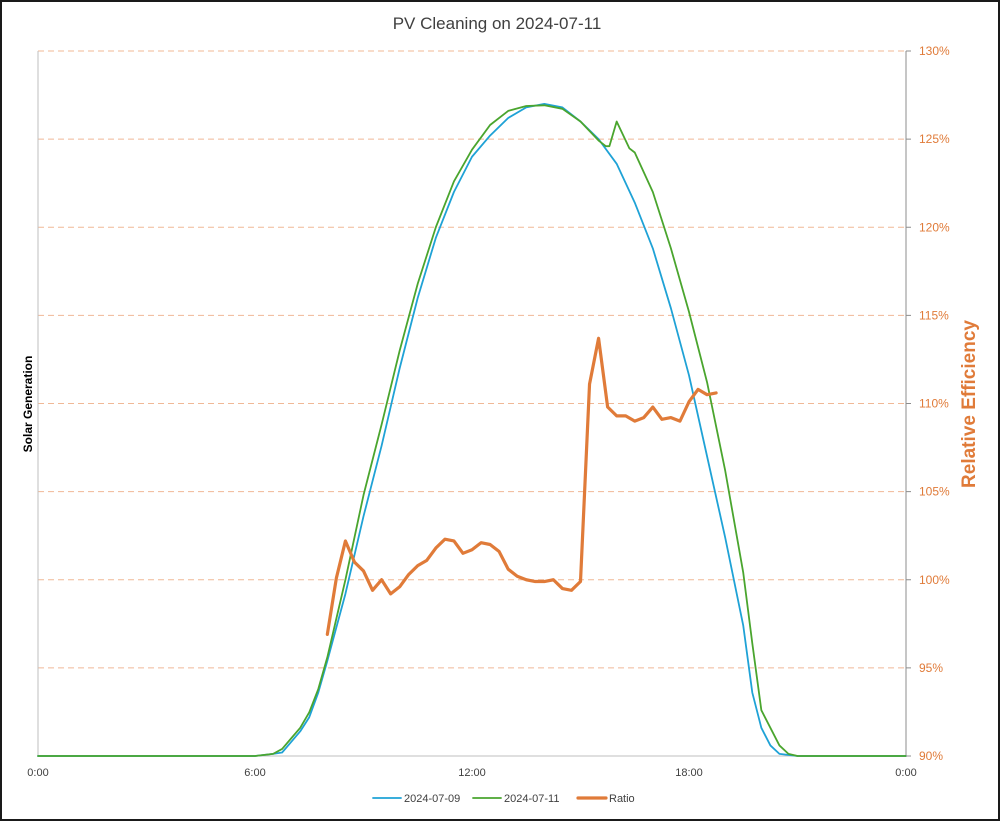 The image size is (1000, 821). I want to click on y-right-tick-label: 95%, so click(931, 668).